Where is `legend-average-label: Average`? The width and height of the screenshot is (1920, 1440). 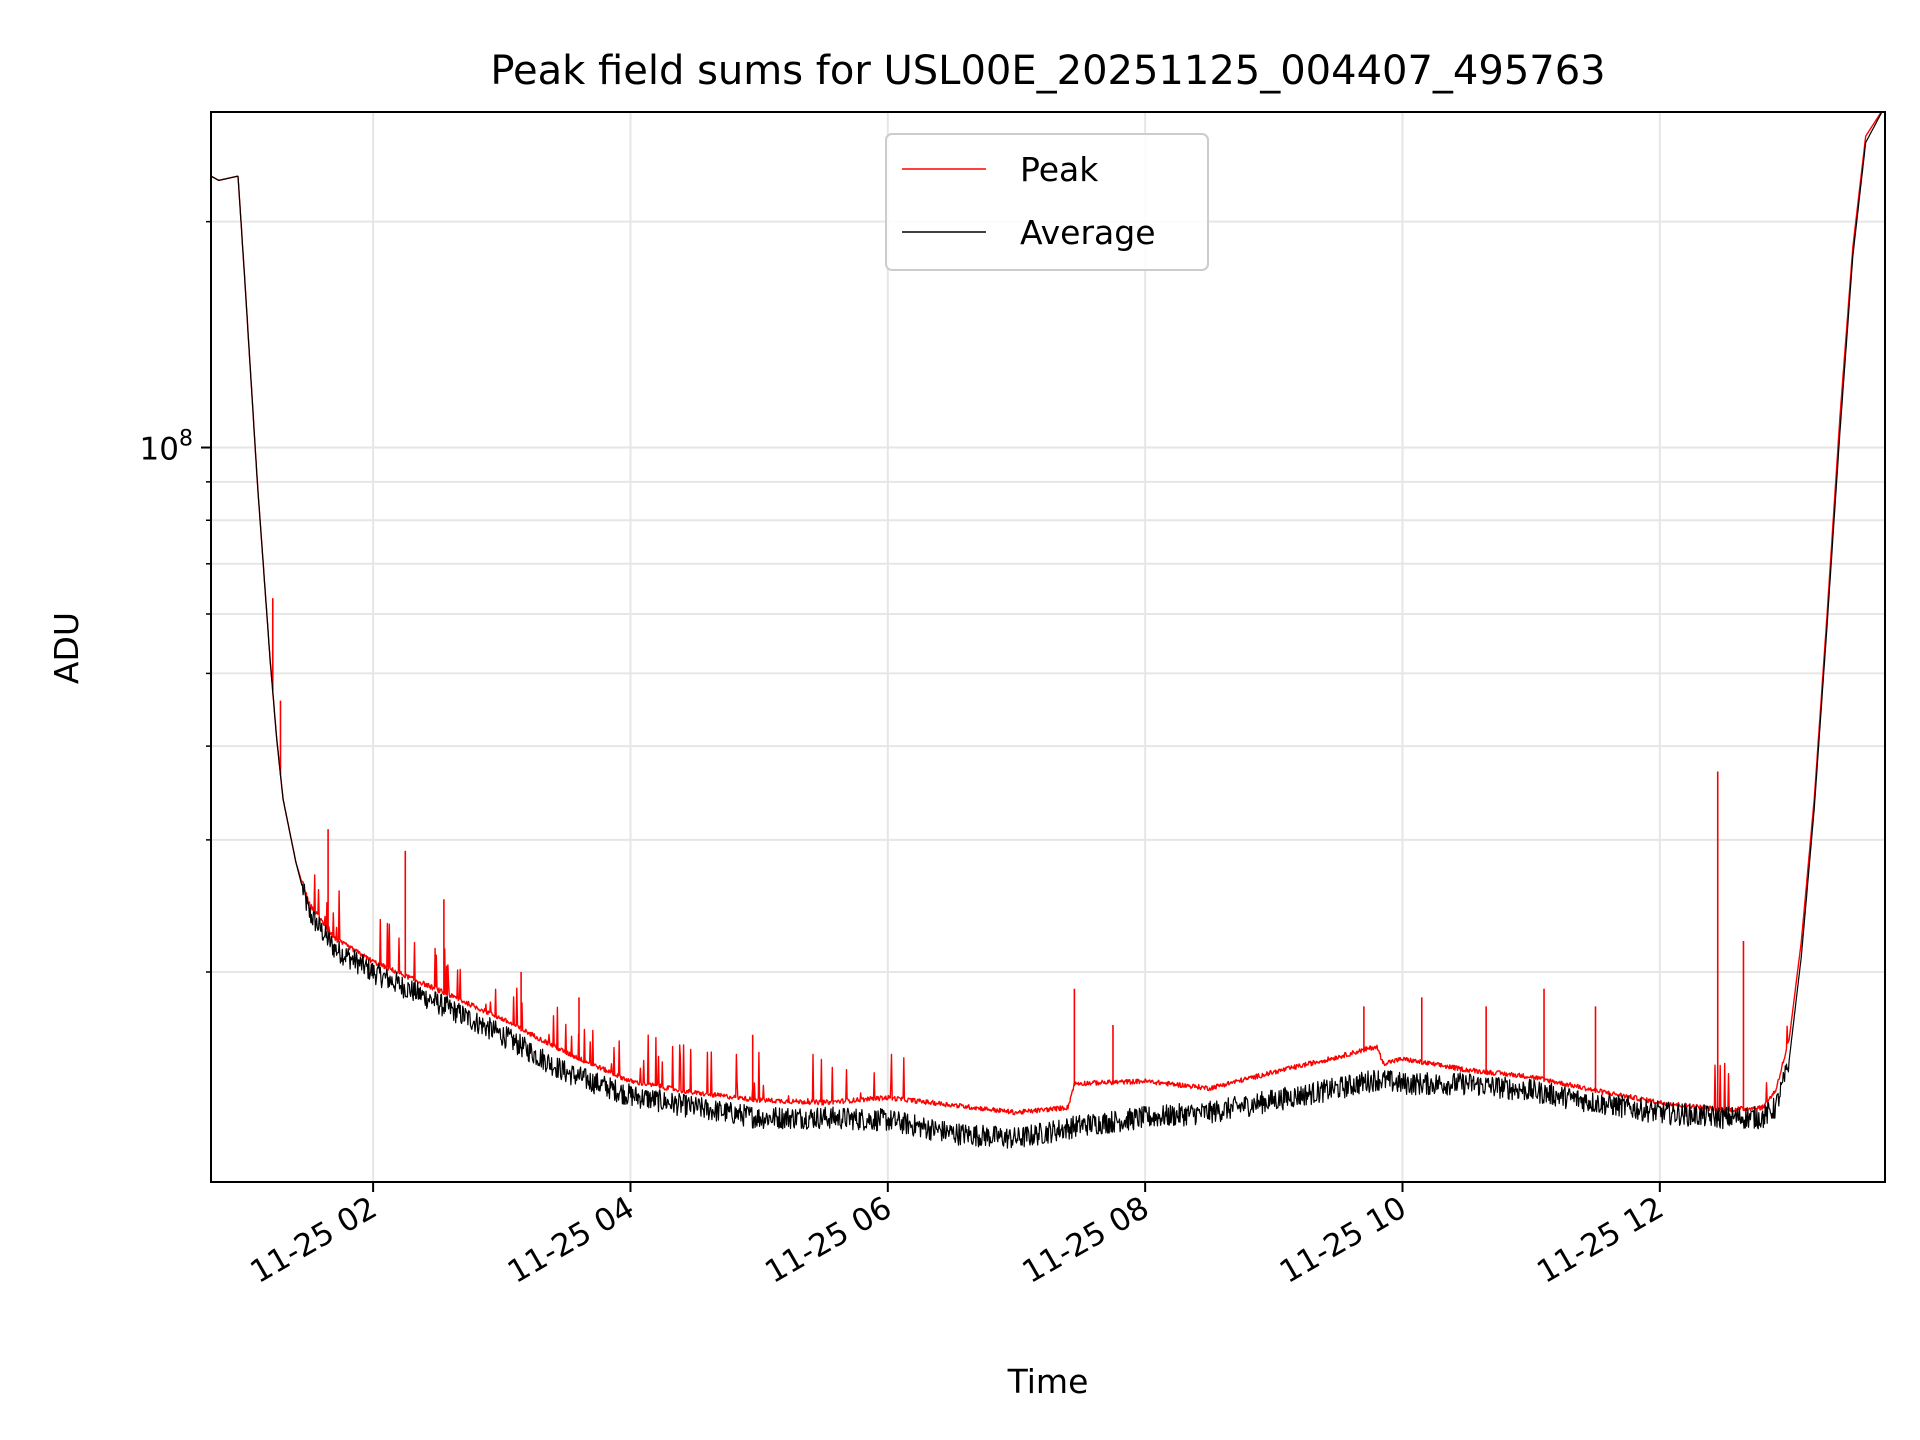
legend-average-label: Average is located at coordinates (1088, 232).